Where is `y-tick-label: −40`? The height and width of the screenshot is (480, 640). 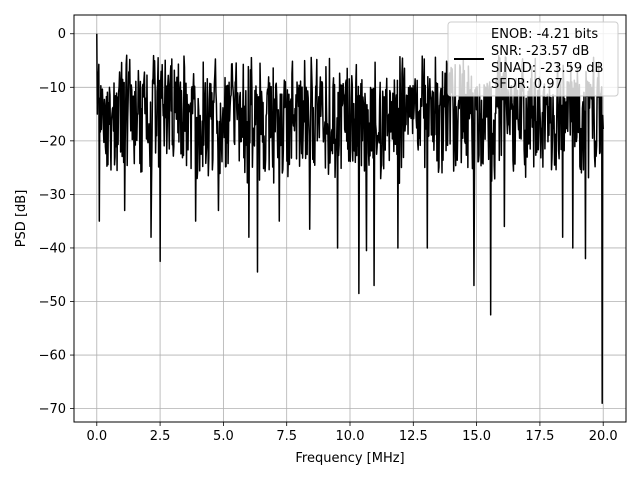
y-tick-label: −40 is located at coordinates (52, 248).